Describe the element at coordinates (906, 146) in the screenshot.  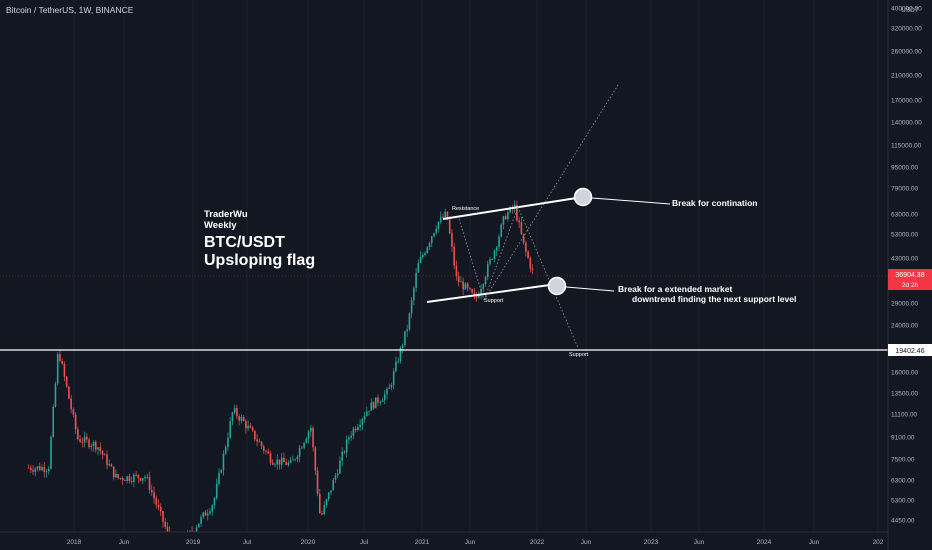
I see `price-axis-label: 115000.00` at that location.